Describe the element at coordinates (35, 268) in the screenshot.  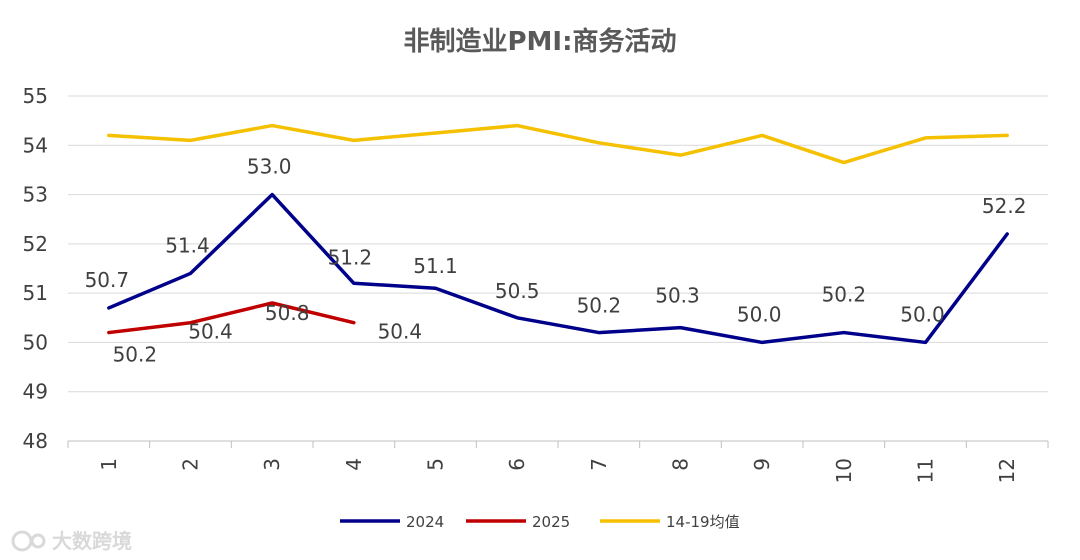
I see `y-axis: 48 49 50 51 52 53 54 55` at that location.